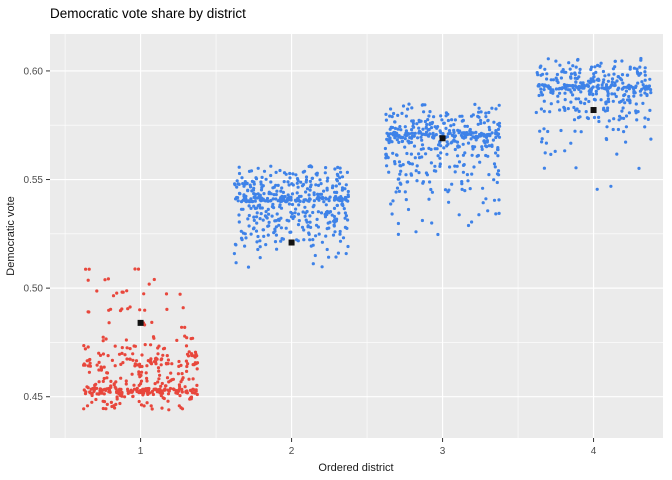  What do you see at coordinates (355, 468) in the screenshot?
I see `x-axis-title: Ordered district` at bounding box center [355, 468].